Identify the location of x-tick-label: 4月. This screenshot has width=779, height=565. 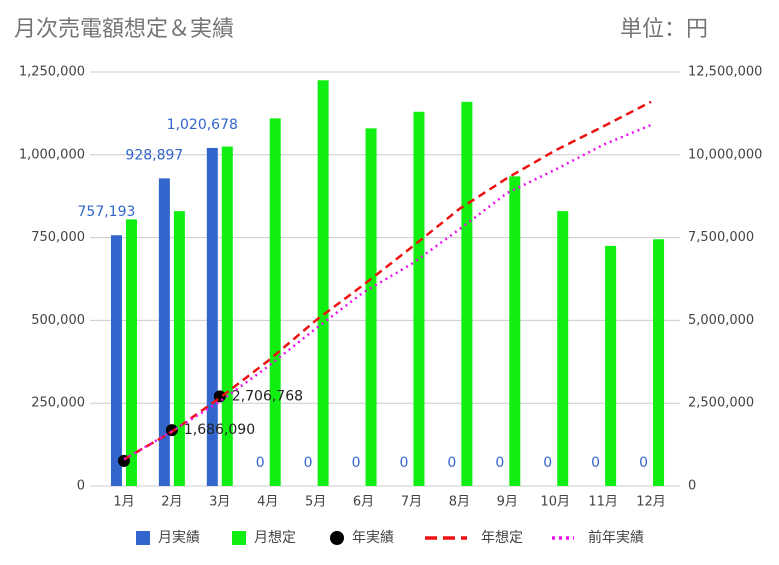
(267, 502).